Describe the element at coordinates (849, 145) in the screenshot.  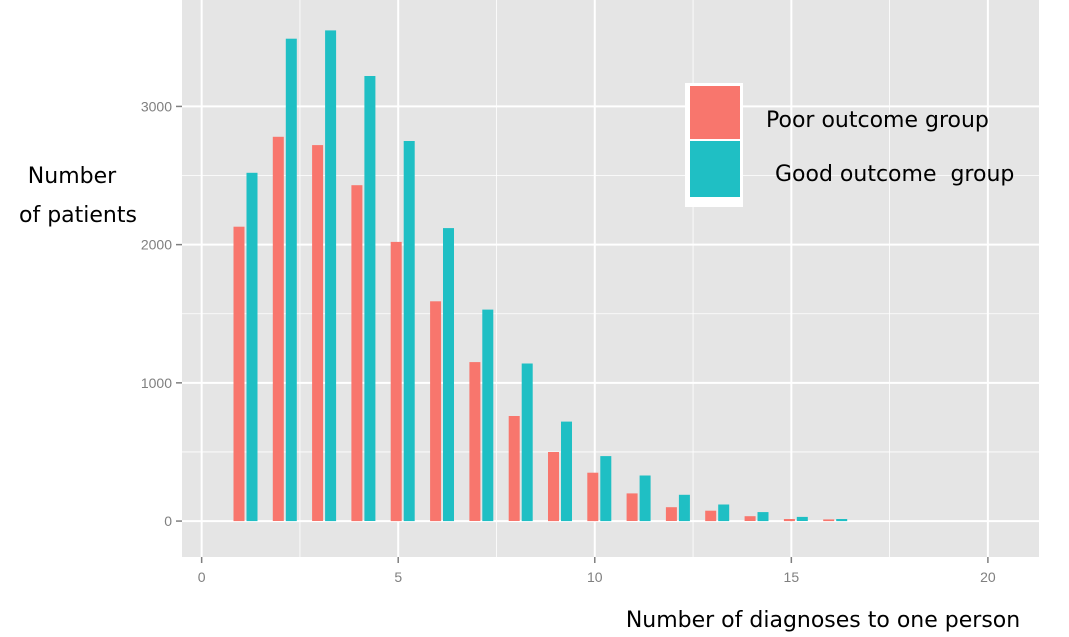
I see `legend: Poor outcome group Good outcome group` at that location.